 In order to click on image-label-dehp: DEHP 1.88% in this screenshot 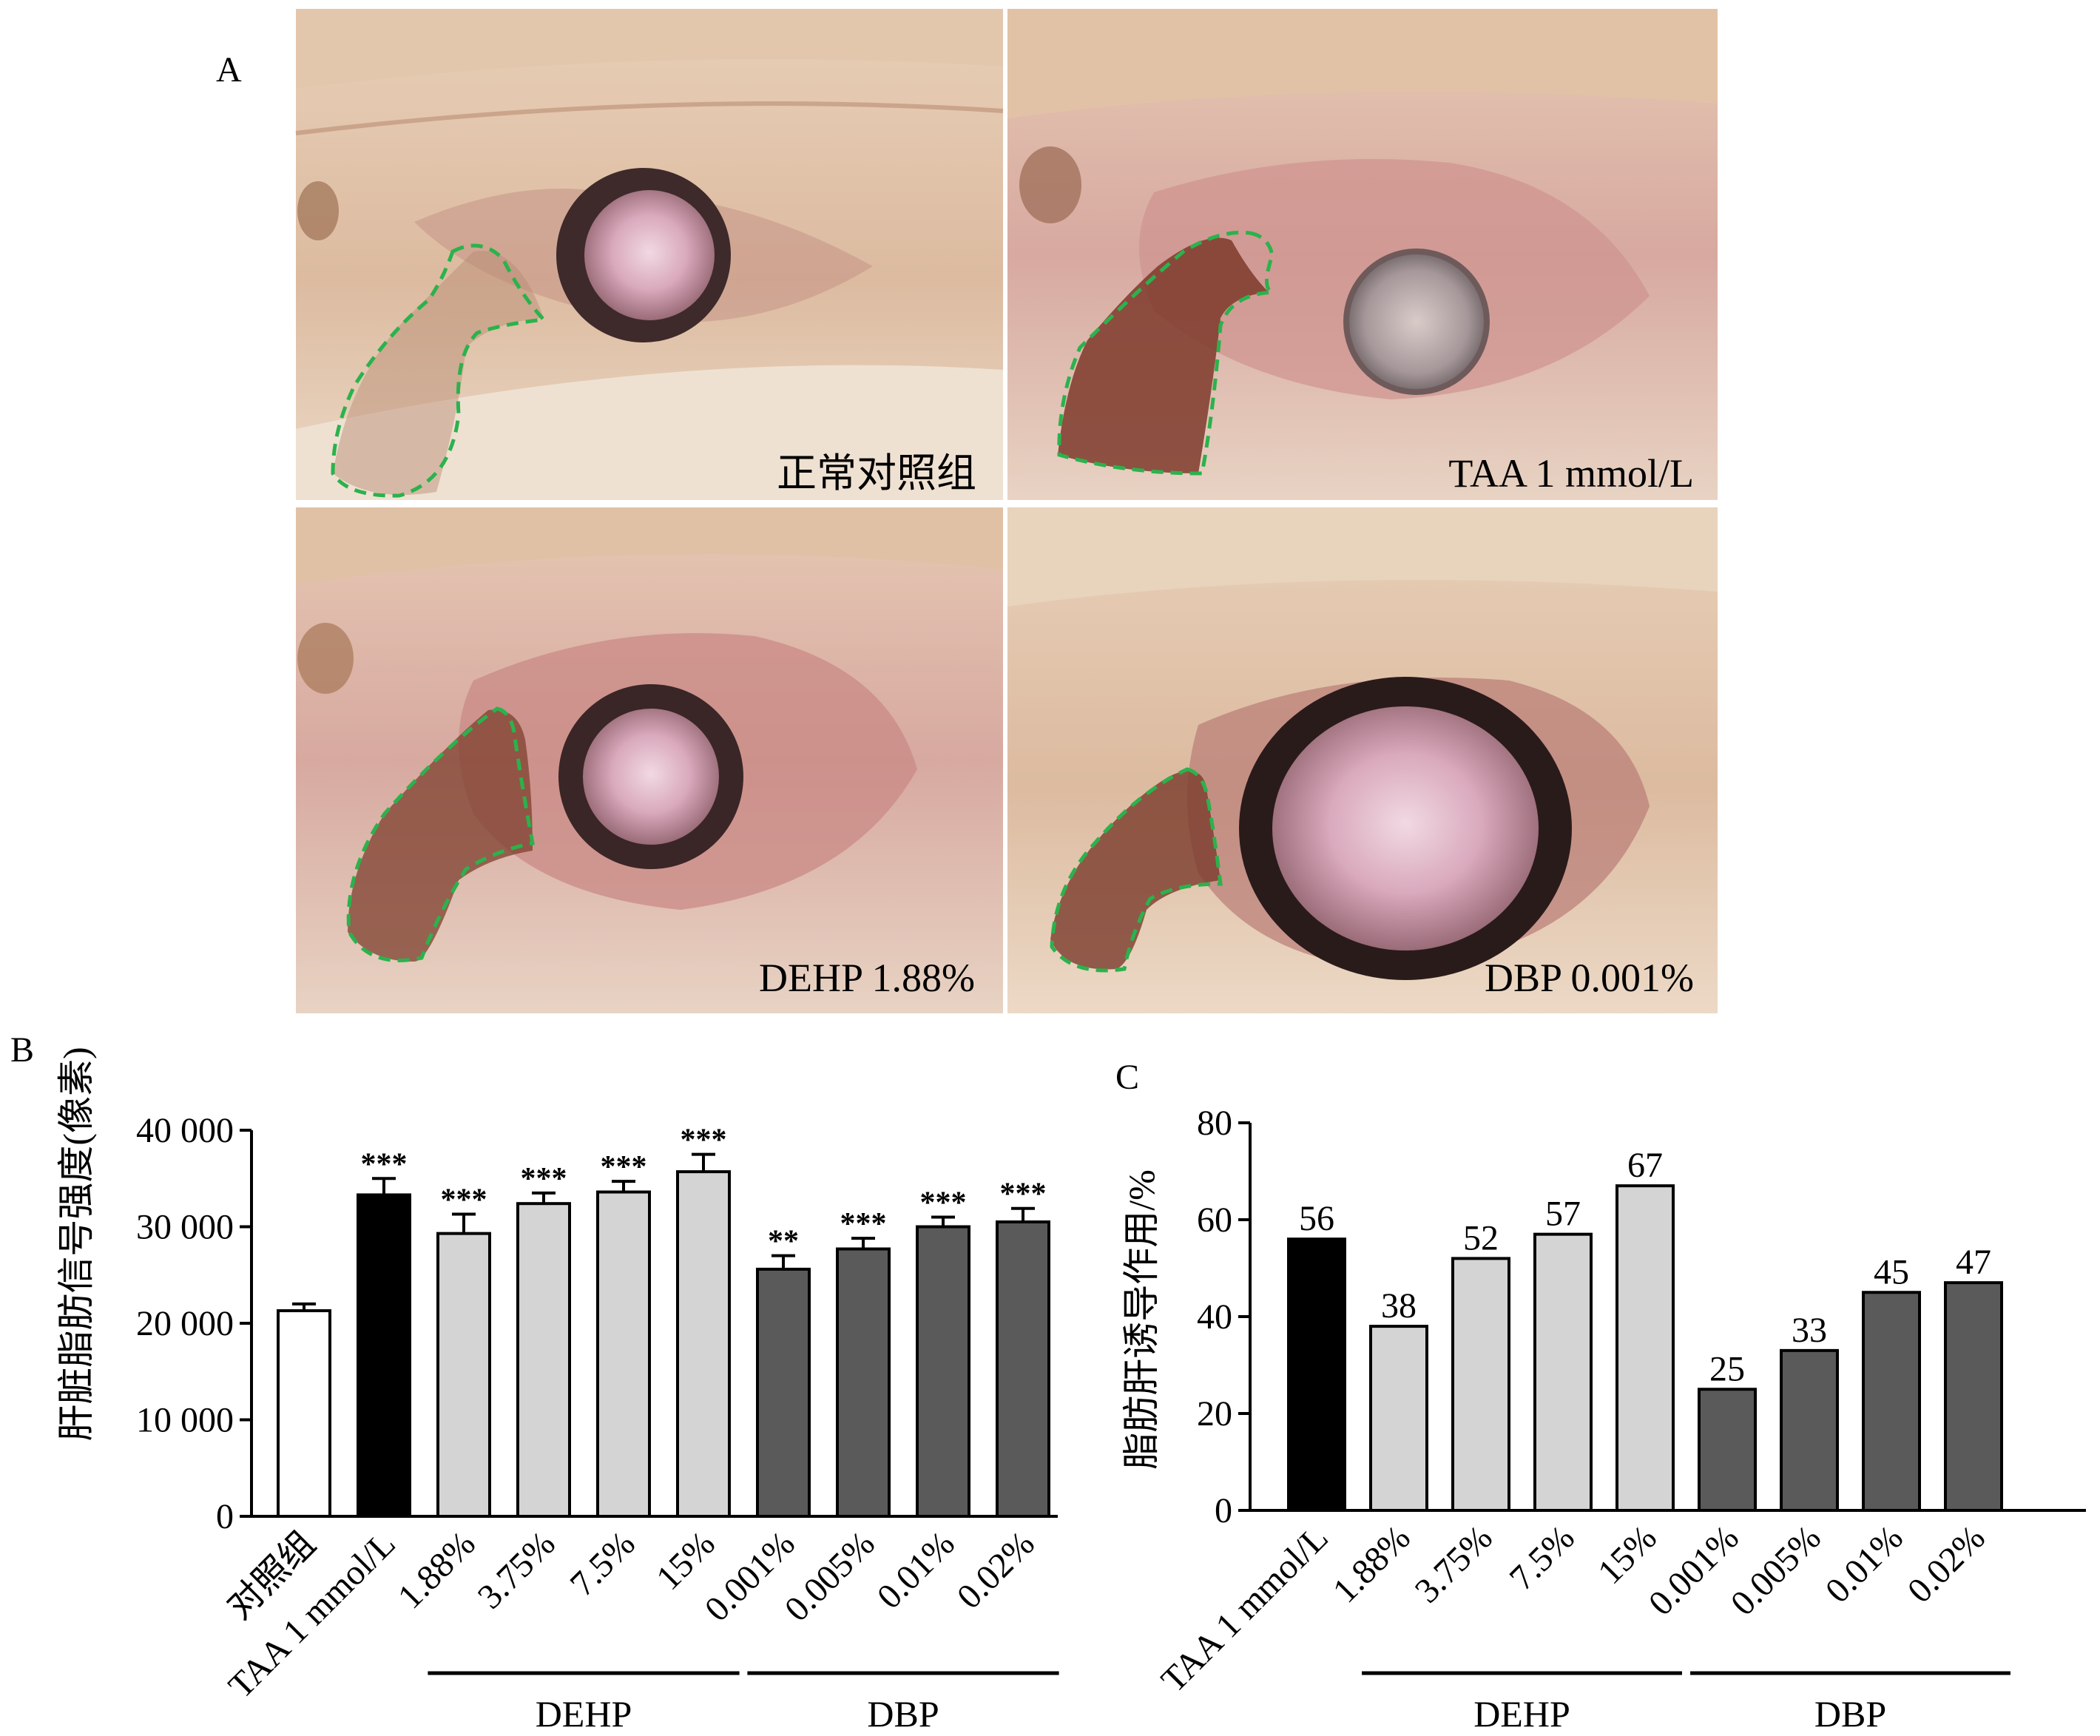, I will do `click(867, 978)`.